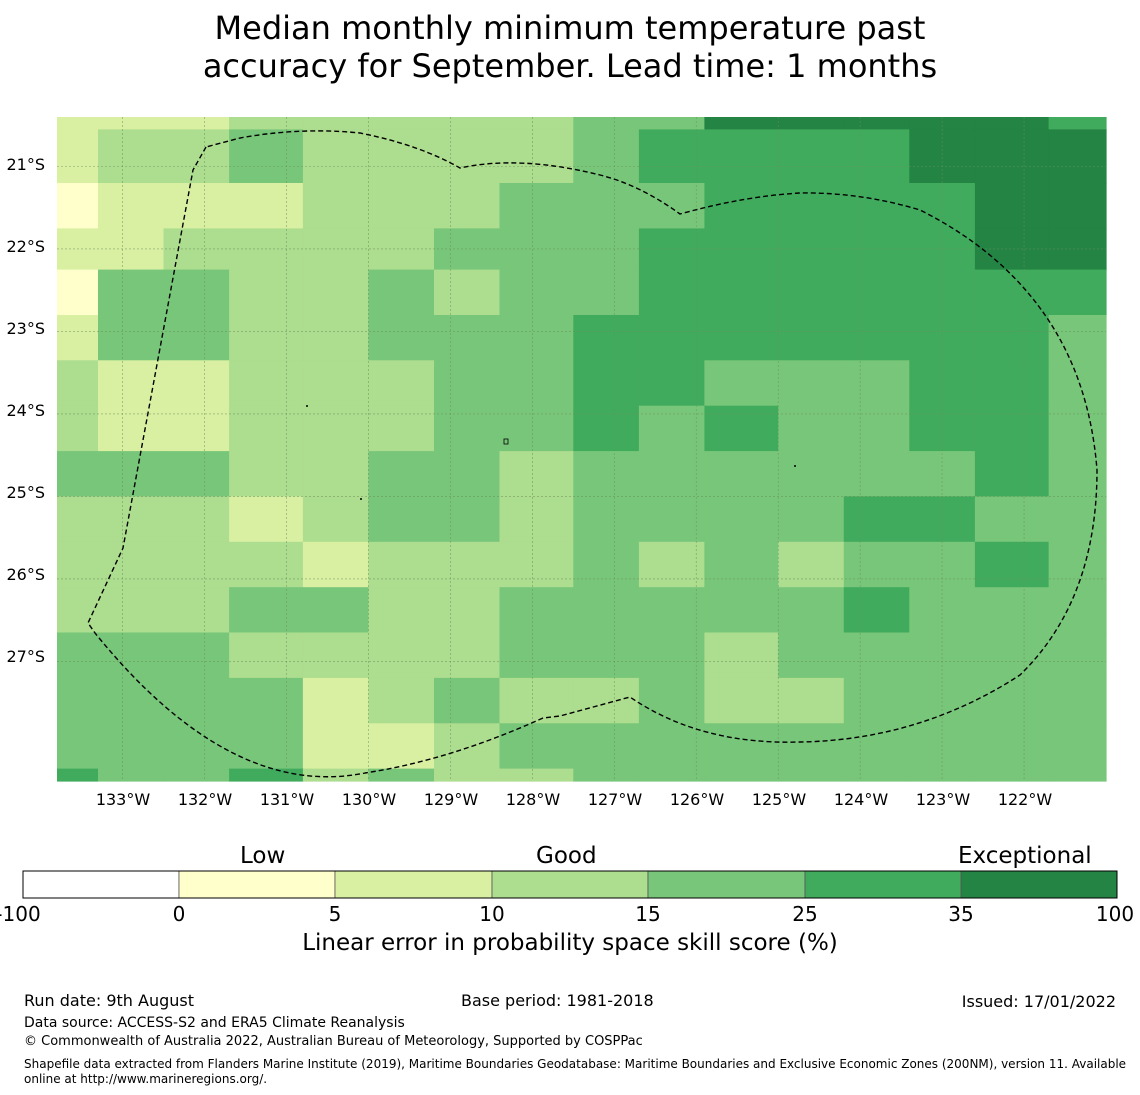  What do you see at coordinates (1025, 856) in the screenshot?
I see `colorbar-category-exceptional: Exceptional` at bounding box center [1025, 856].